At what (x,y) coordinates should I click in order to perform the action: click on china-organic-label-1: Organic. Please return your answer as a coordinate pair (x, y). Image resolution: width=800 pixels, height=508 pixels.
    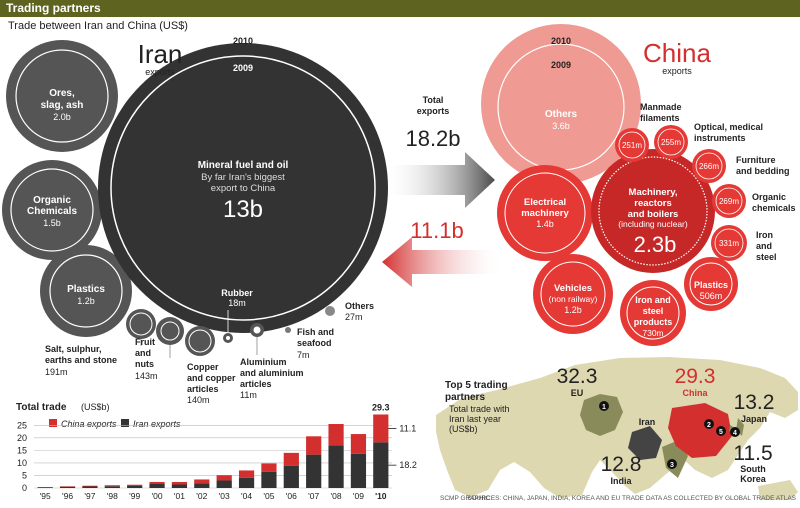
    Looking at the image, I should click on (769, 197).